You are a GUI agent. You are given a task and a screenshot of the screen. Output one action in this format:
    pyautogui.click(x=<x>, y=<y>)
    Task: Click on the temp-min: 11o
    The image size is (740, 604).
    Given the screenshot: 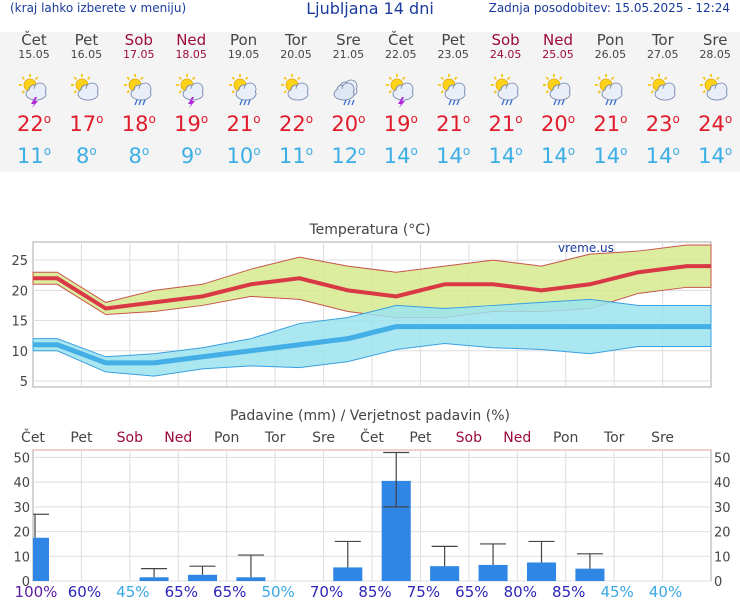 What is the action you would take?
    pyautogui.click(x=296, y=156)
    